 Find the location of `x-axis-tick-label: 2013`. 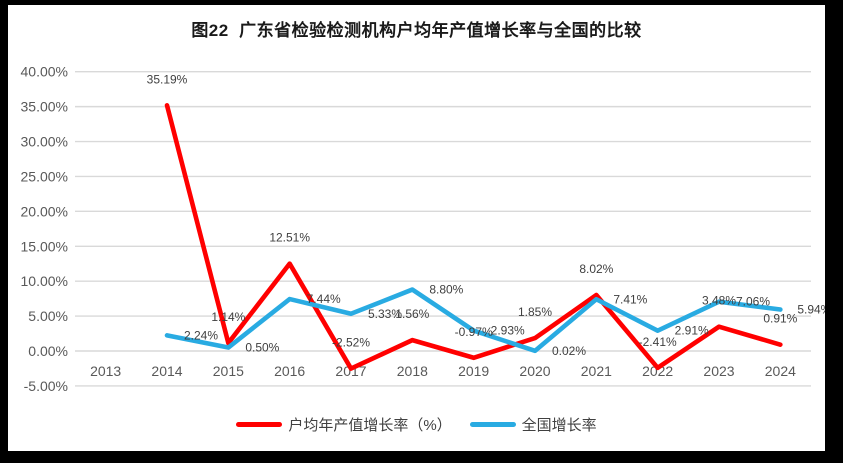

x-axis-tick-label: 2013 is located at coordinates (105, 371).